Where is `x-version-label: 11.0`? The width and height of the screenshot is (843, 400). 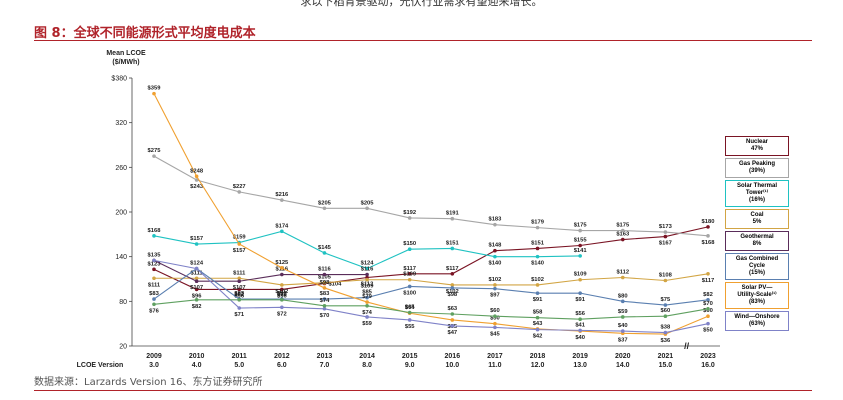
x-version-label: 11.0 is located at coordinates (494, 365).